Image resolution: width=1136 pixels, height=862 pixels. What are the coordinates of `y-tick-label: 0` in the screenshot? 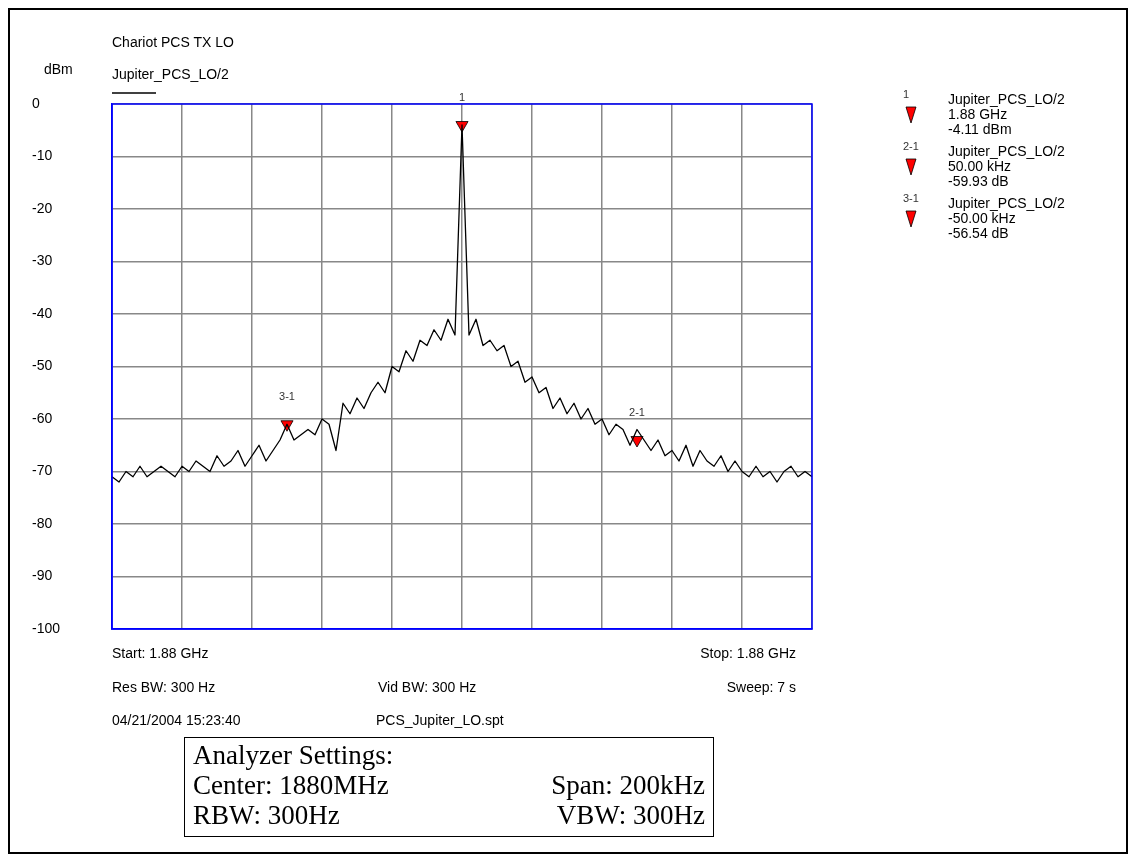 It's located at (36, 102).